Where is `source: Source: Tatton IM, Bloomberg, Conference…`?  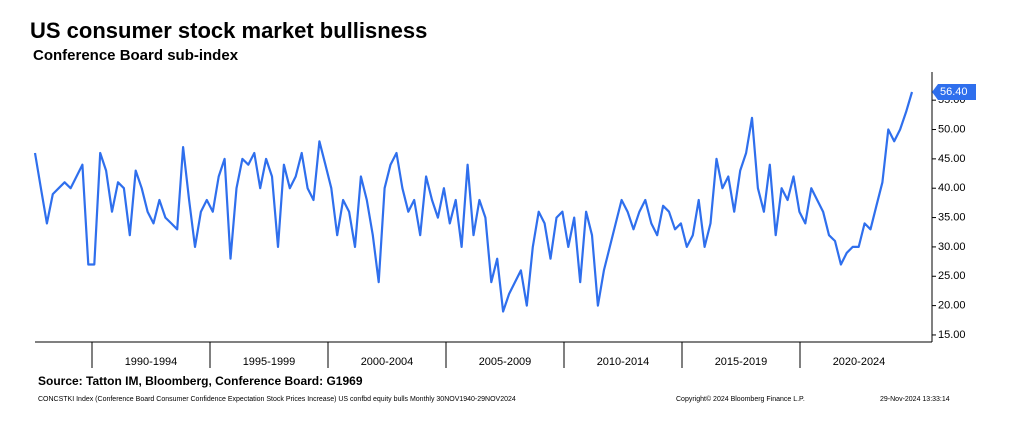
source: Source: Tatton IM, Bloomberg, Conference… is located at coordinates (200, 381).